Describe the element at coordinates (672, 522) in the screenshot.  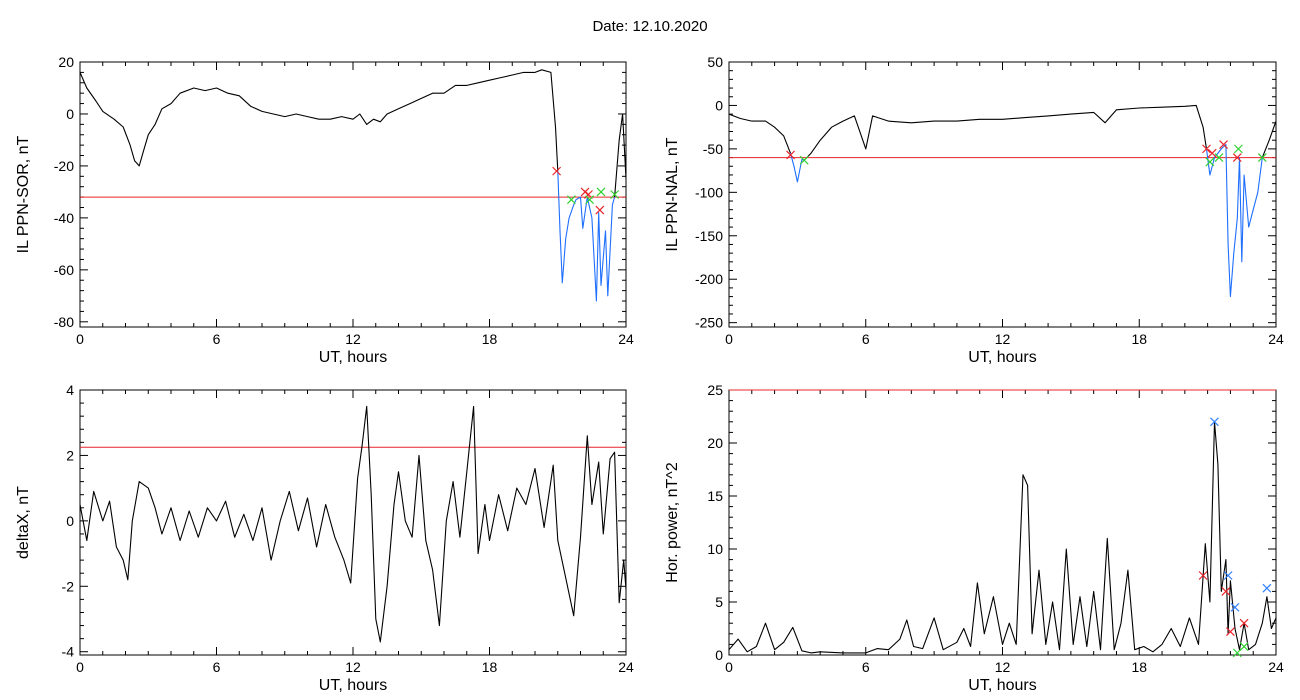
I see `y-axis-label: Hor. power, nT^2` at that location.